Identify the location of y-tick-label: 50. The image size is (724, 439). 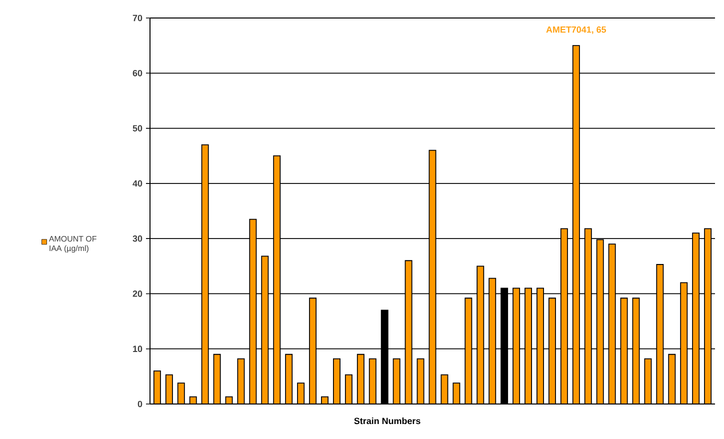
(137, 128).